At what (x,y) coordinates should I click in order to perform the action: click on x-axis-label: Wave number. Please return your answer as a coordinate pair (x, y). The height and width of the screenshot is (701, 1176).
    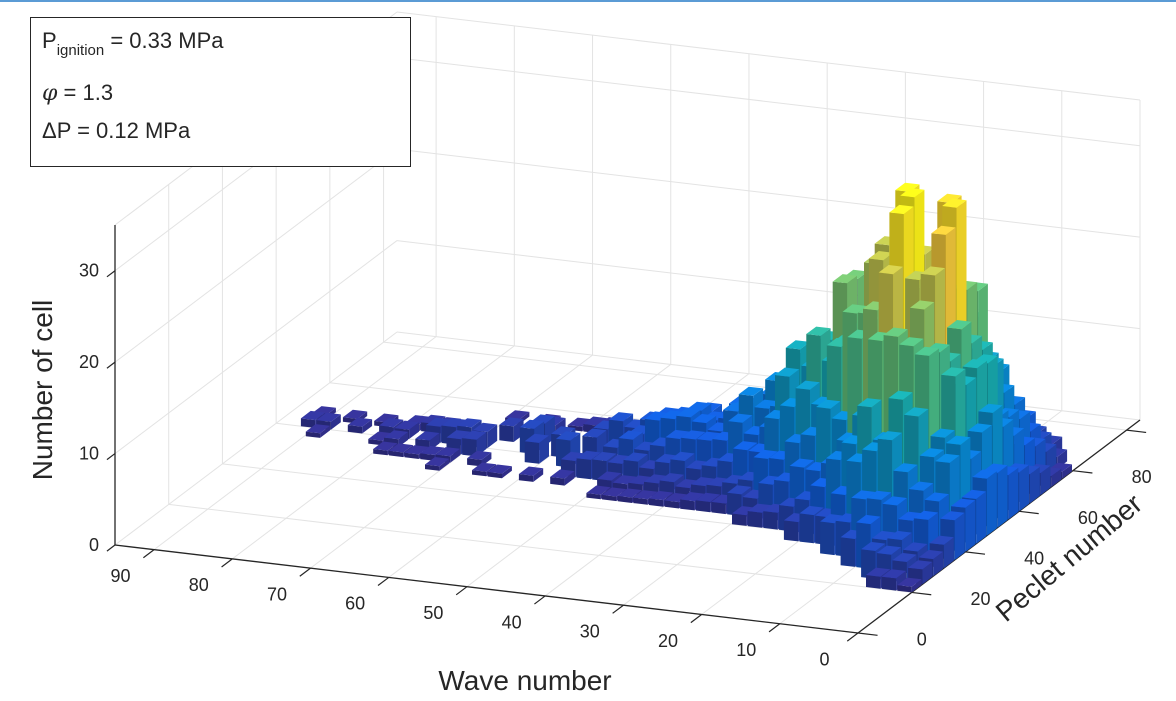
    Looking at the image, I should click on (524, 680).